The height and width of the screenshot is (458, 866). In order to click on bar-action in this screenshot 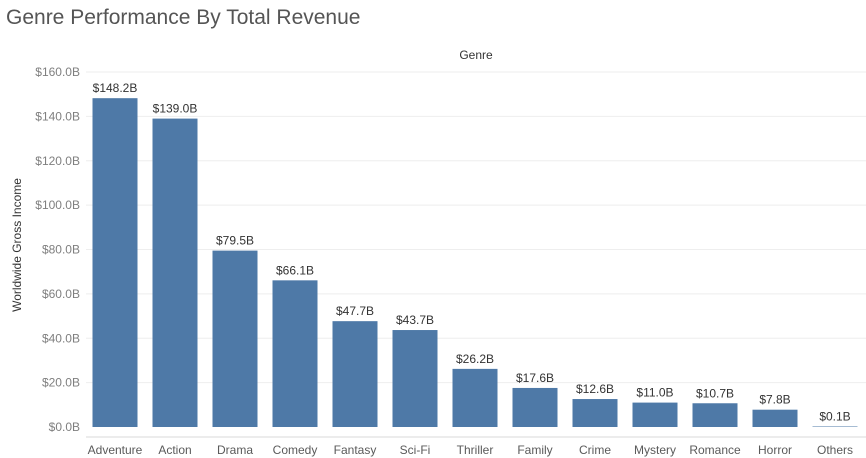, I will do `click(175, 272)`.